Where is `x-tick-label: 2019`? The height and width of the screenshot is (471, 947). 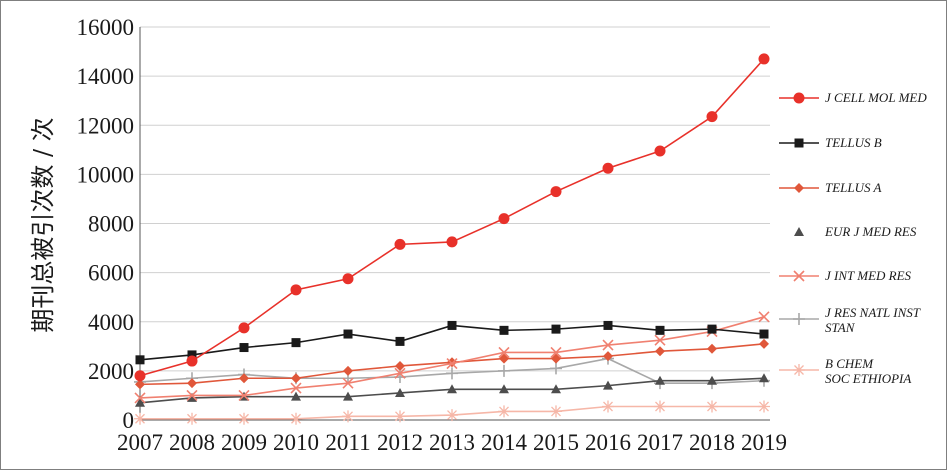
x-tick-label: 2019 is located at coordinates (764, 442).